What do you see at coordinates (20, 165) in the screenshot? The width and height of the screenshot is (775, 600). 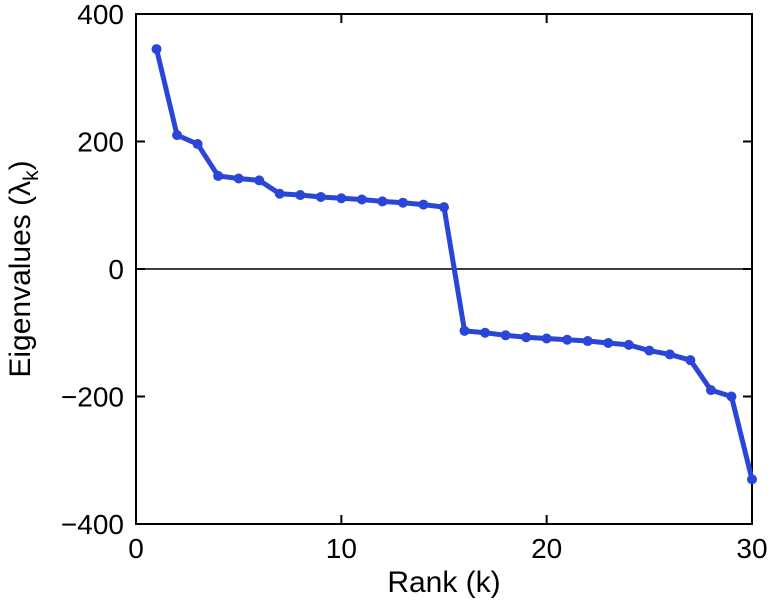 I see `y-axis-label-suffix: )` at bounding box center [20, 165].